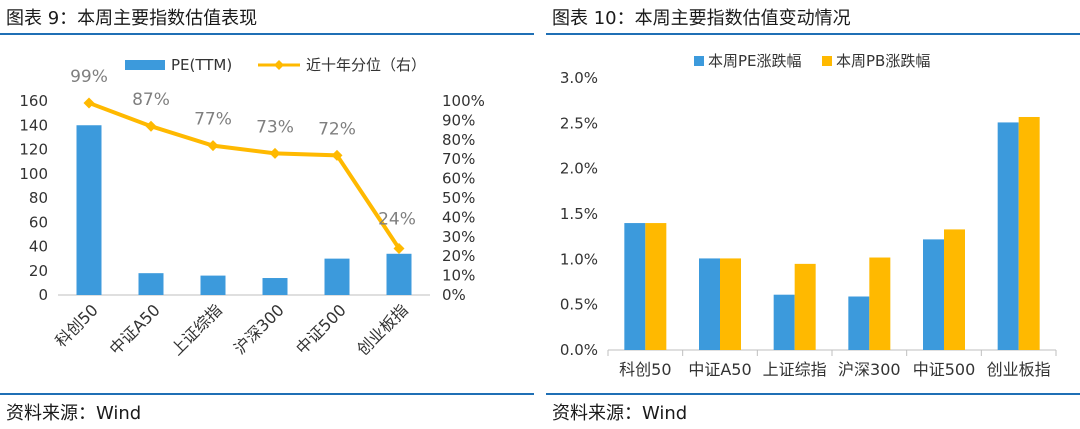  What do you see at coordinates (89, 77) in the screenshot?
I see `percentile-data-label: 99%` at bounding box center [89, 77].